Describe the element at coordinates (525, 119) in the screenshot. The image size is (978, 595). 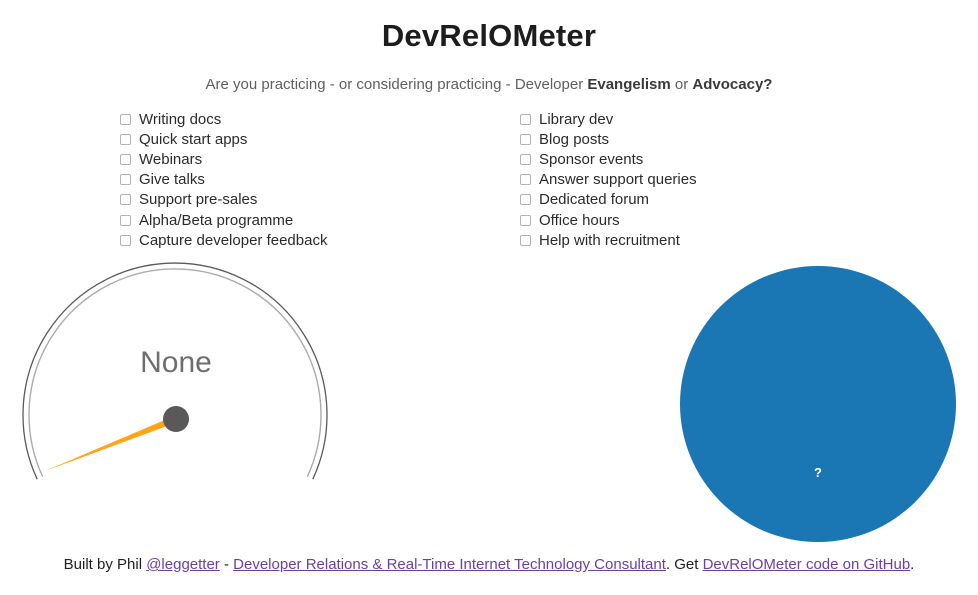
I see `checkbox-library-dev` at that location.